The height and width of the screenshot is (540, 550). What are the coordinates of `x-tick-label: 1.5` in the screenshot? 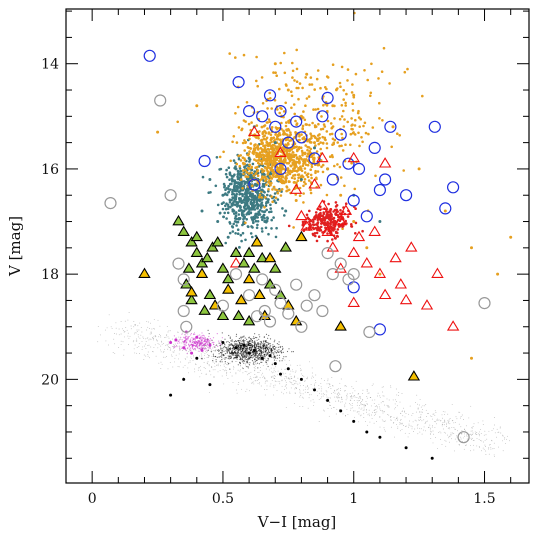 It's located at (484, 499).